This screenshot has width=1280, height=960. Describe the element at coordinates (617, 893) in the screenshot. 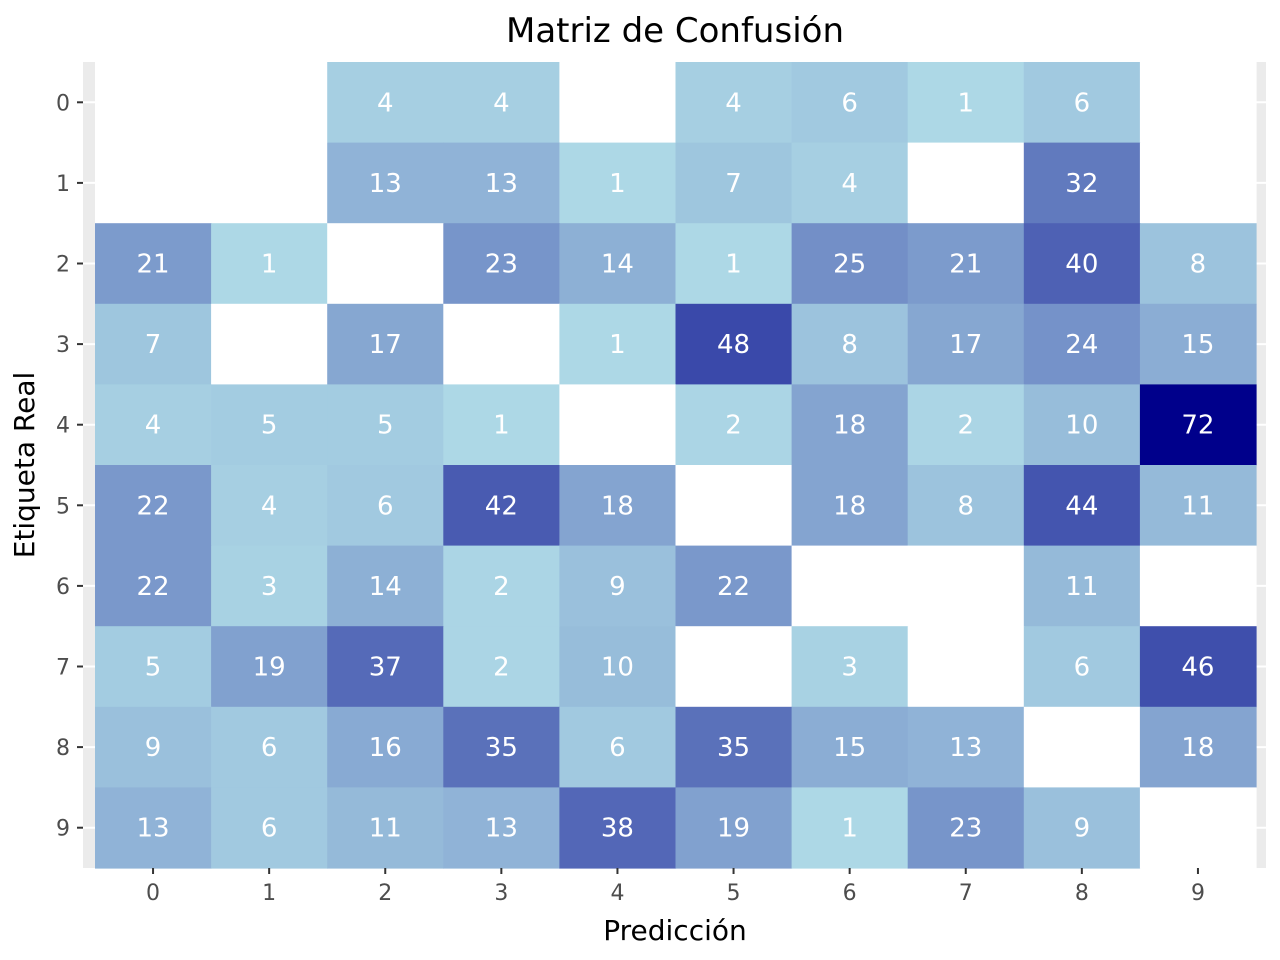

I see `x-tick-label: 4` at that location.